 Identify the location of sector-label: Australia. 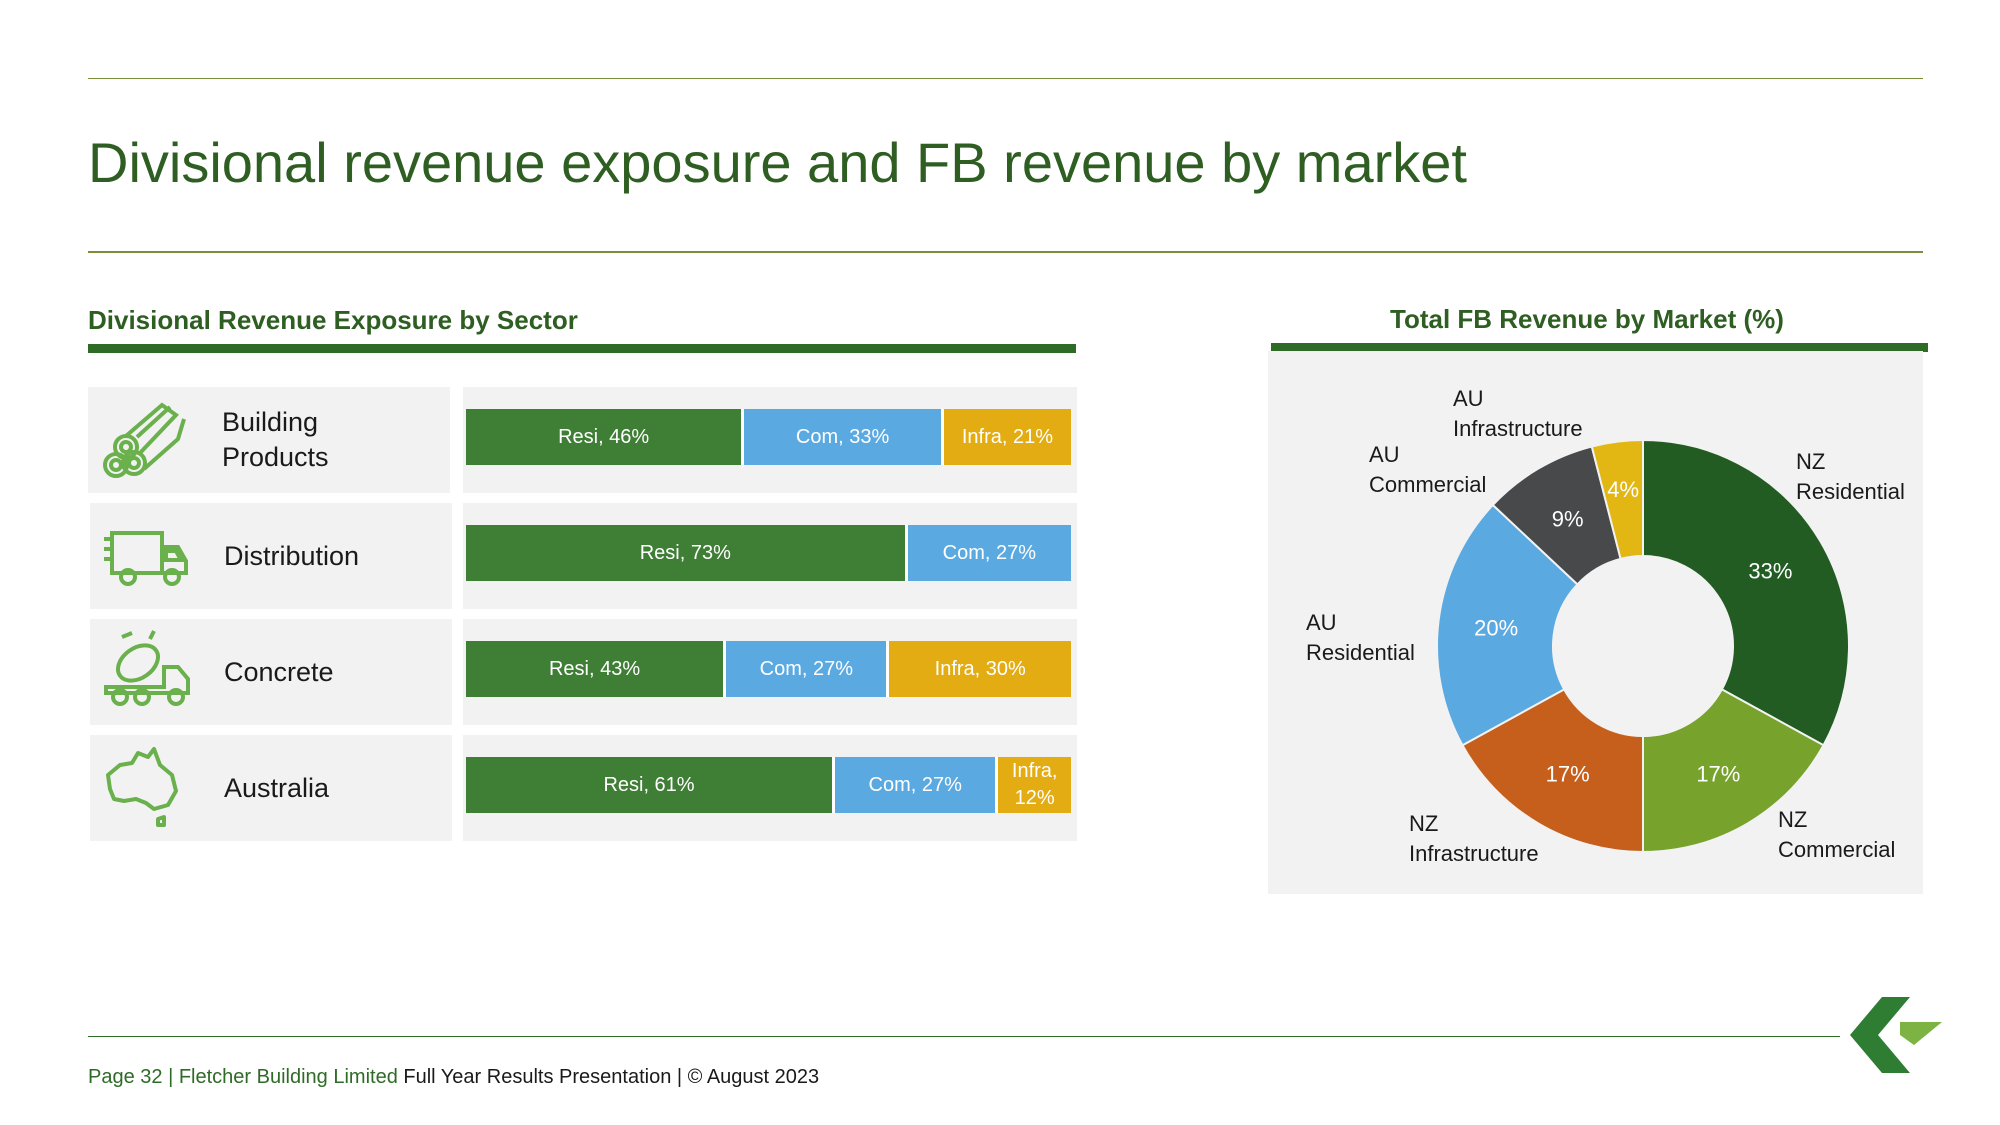
(277, 787).